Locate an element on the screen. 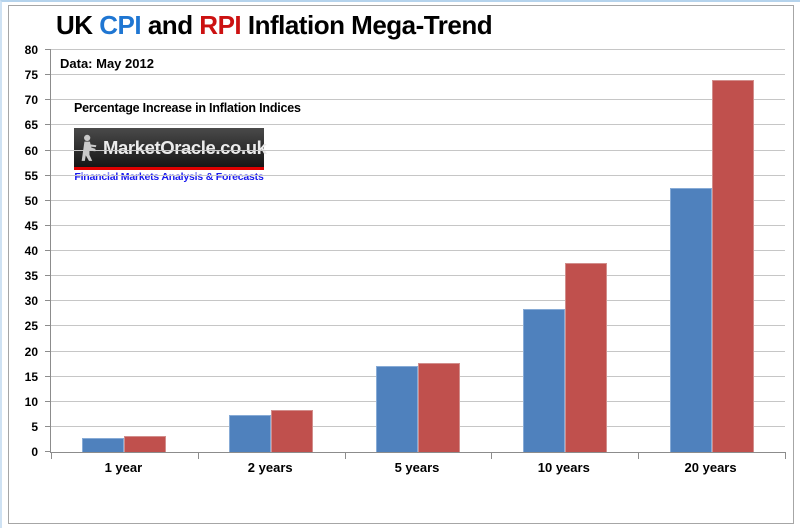 The width and height of the screenshot is (800, 528). y-axis-label-65: 65 is located at coordinates (31, 125).